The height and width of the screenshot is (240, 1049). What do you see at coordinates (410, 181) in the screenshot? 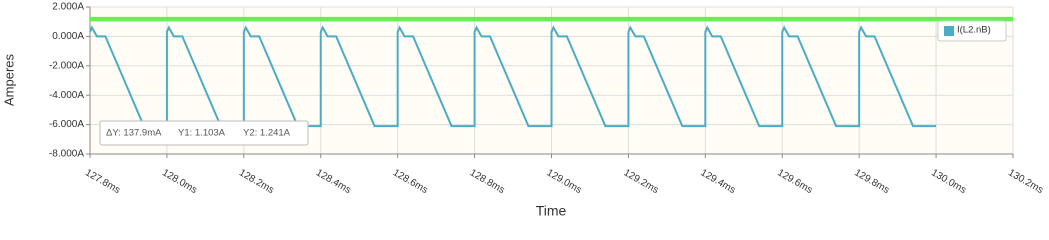
I see `x-tick-label: 128.6ms` at bounding box center [410, 181].